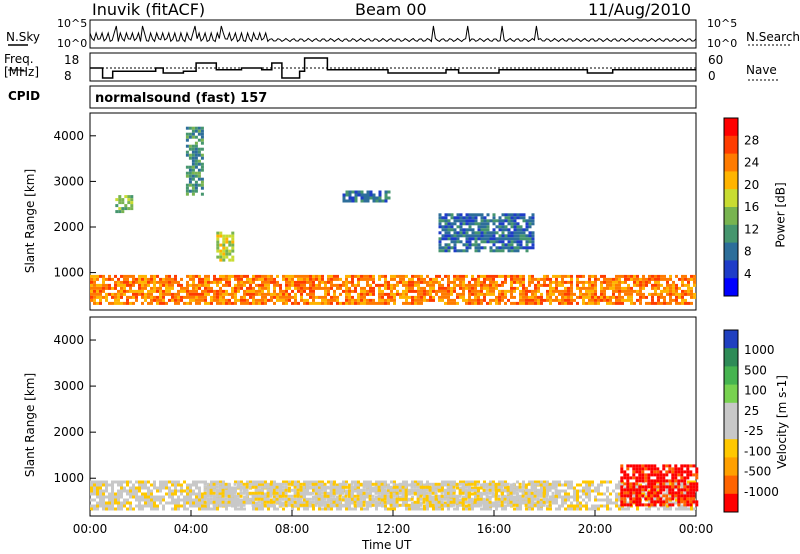 This screenshot has width=800, height=554. Describe the element at coordinates (24, 96) in the screenshot. I see `cpid-label: CPID` at that location.